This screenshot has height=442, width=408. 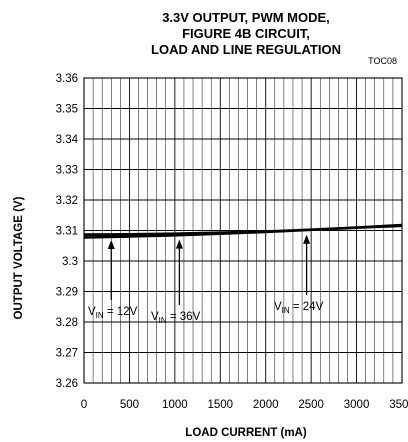 I want to click on x-tick-label: 2000, so click(x=266, y=405).